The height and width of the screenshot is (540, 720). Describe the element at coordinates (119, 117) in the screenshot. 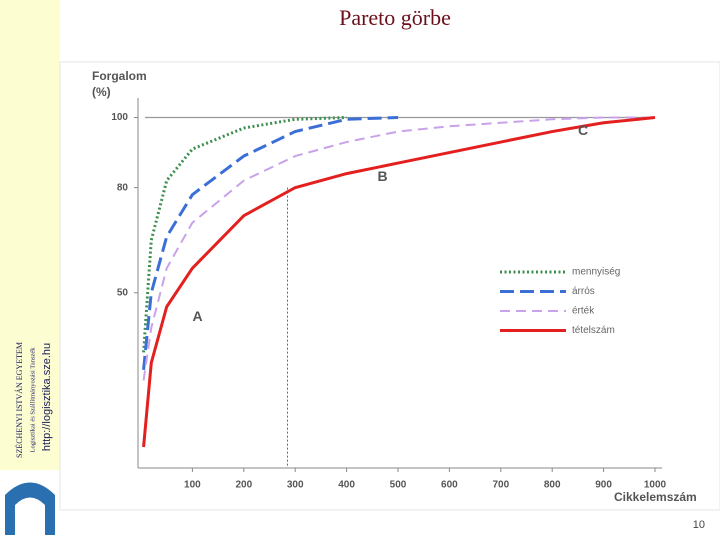

I see `y-tick-label: 100` at that location.